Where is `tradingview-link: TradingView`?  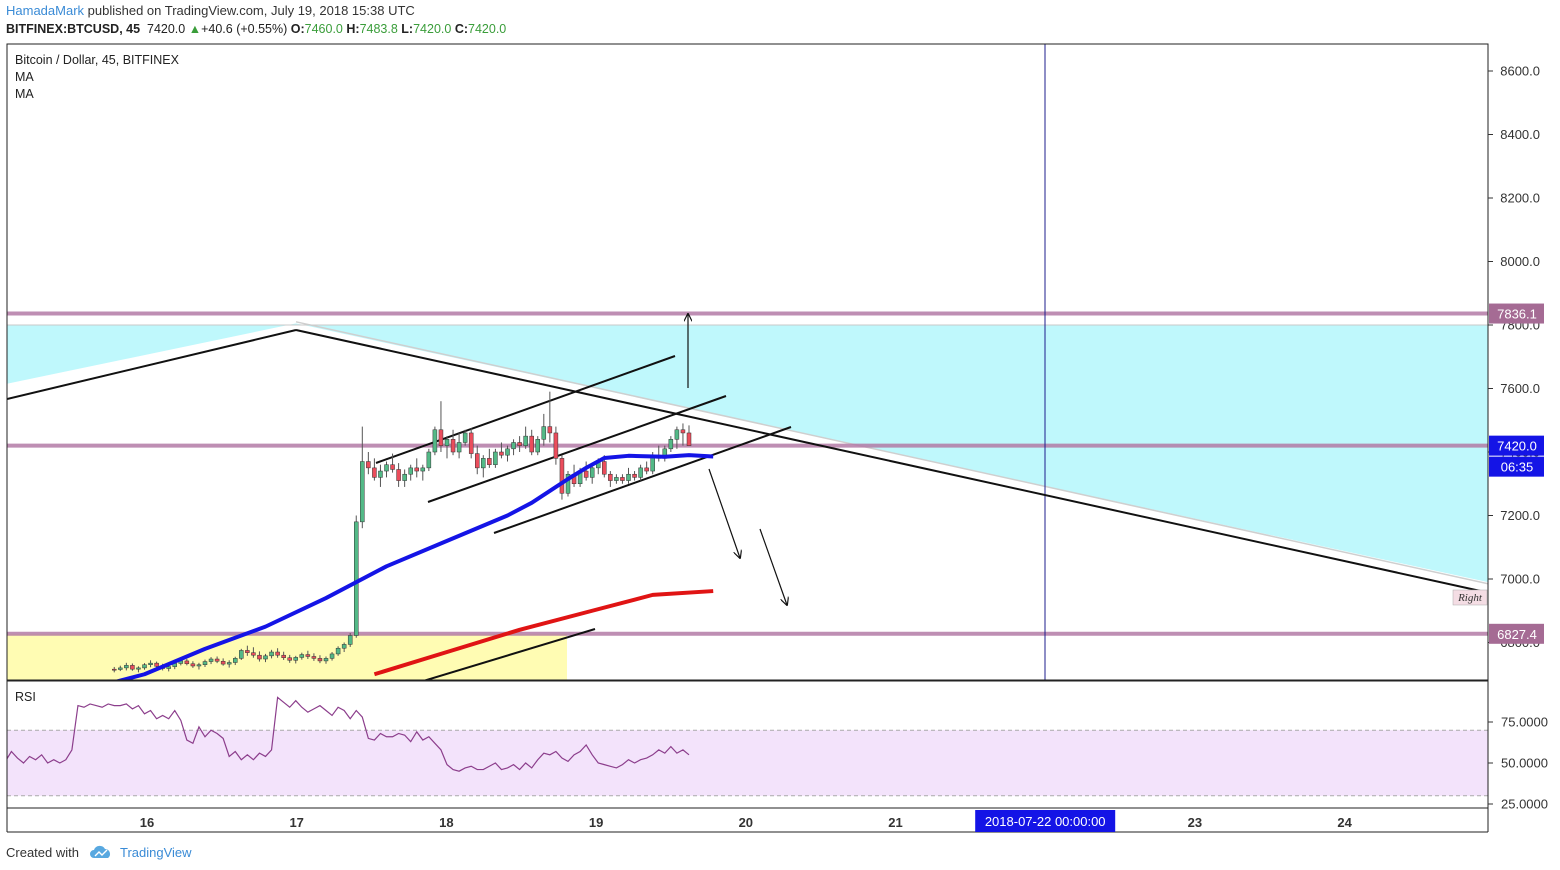
tradingview-link: TradingView is located at coordinates (156, 852).